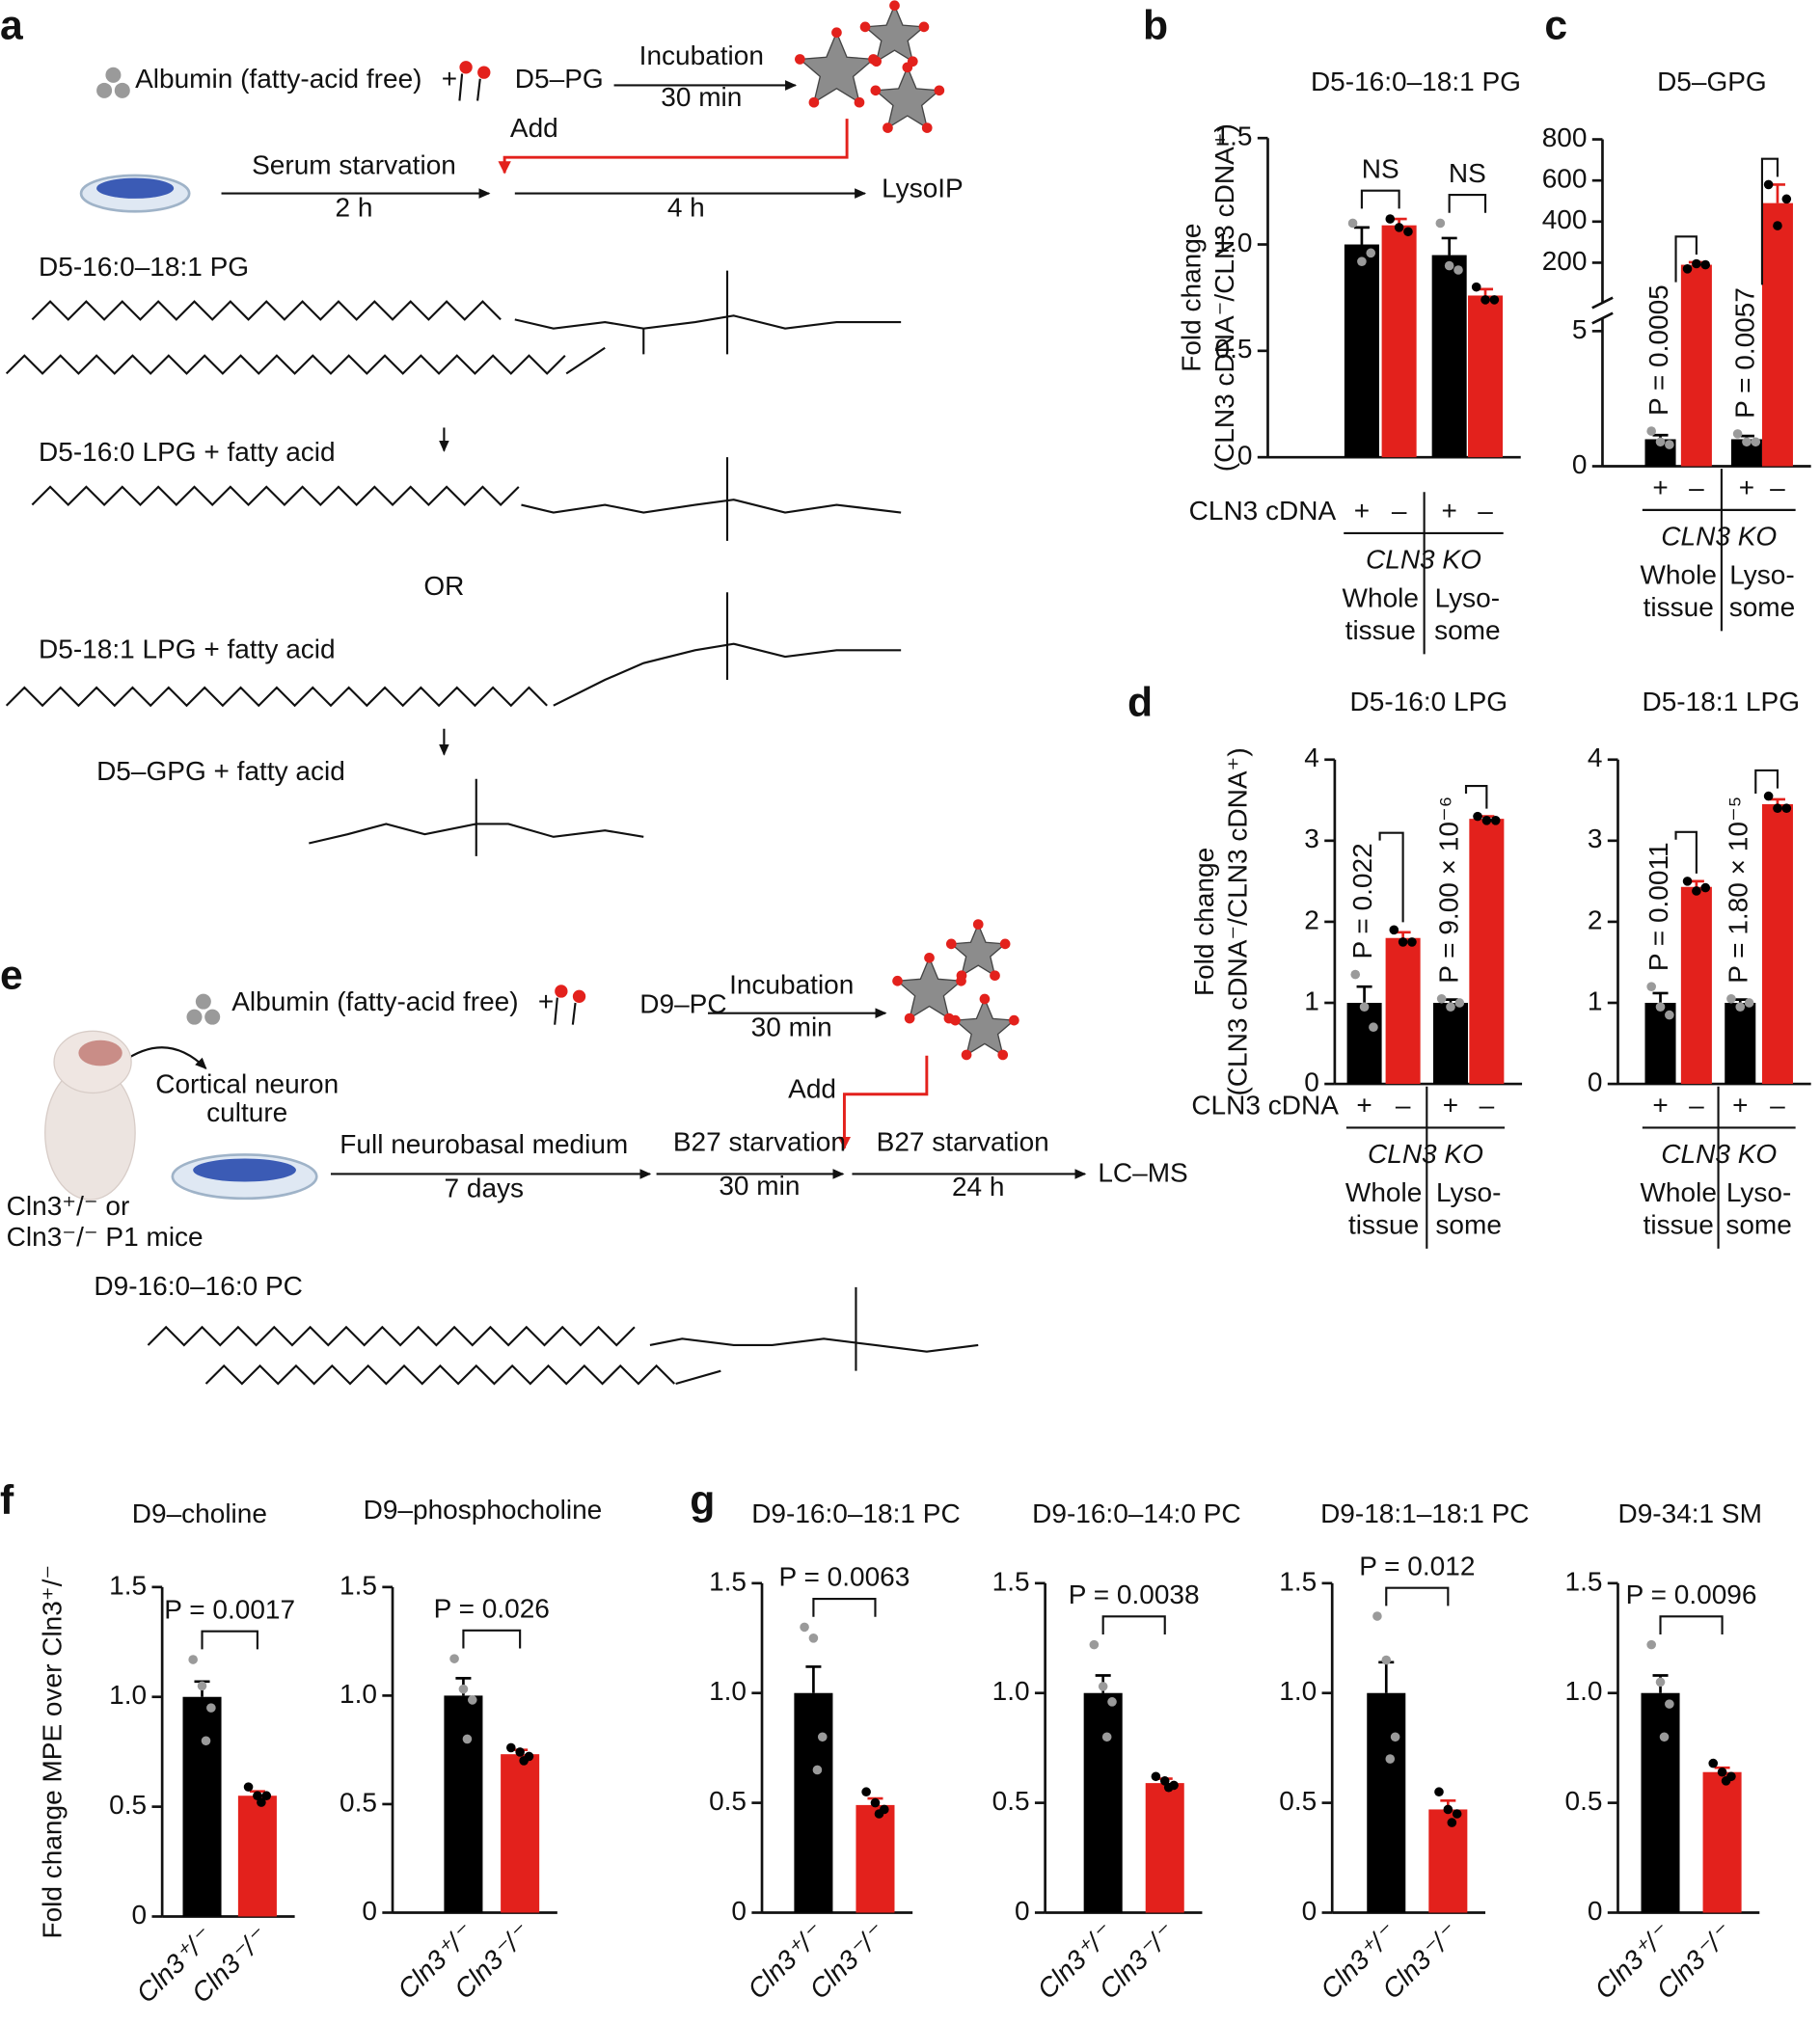 The image size is (1820, 2025). Describe the element at coordinates (247, 1083) in the screenshot. I see `diagram-label: Cortical neuron` at that location.